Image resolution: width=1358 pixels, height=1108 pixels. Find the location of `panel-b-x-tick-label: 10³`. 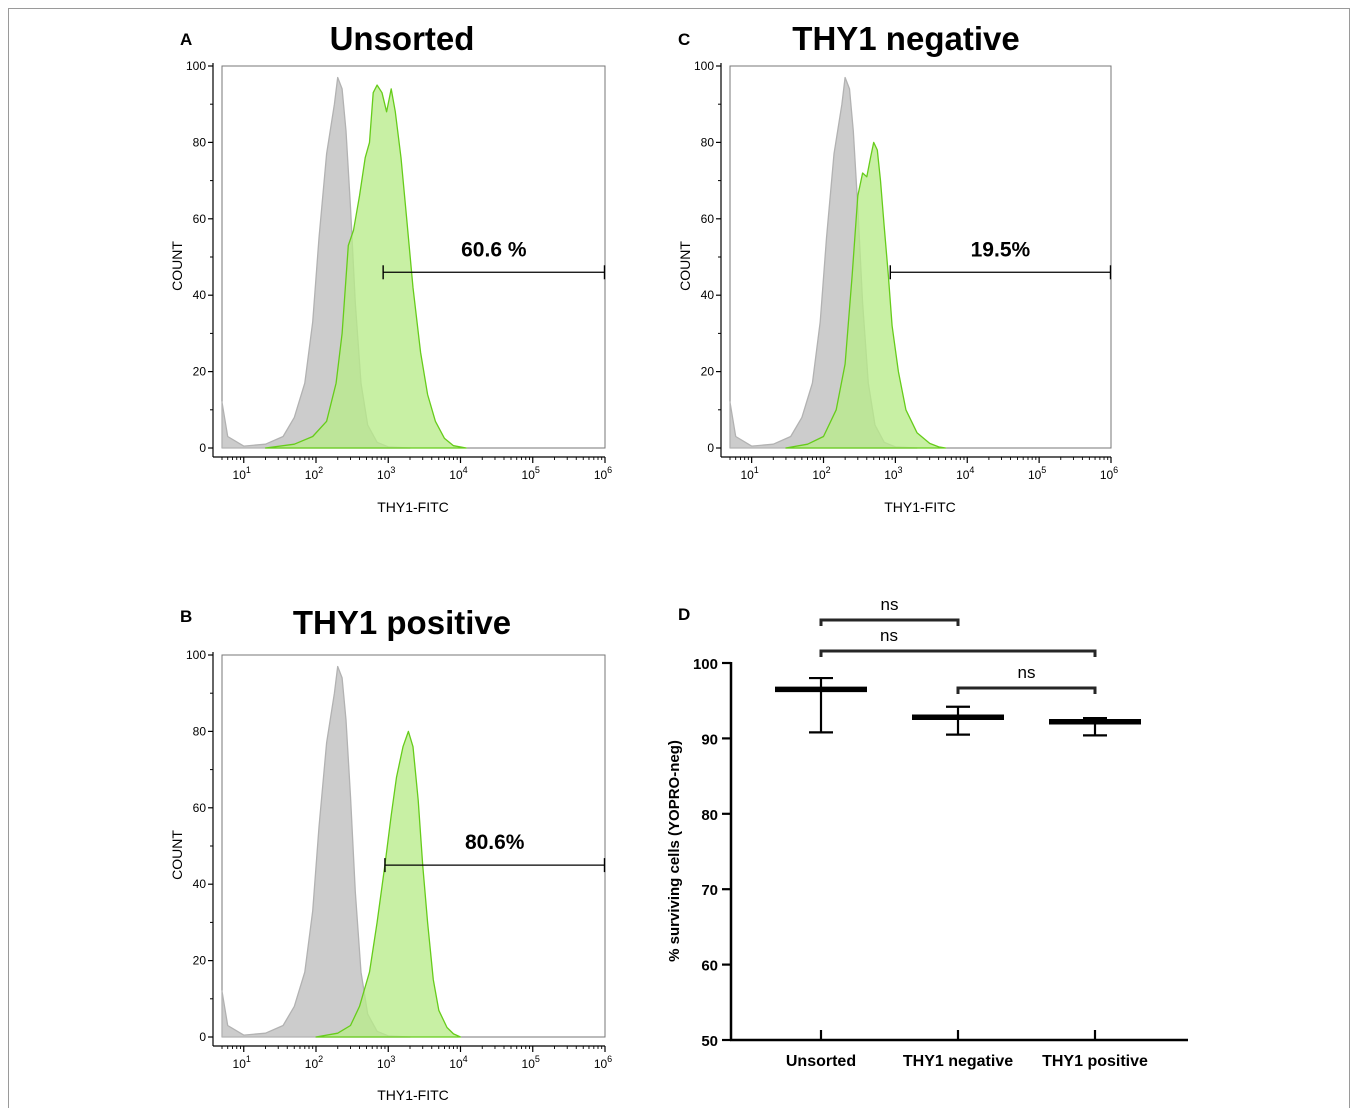

panel-b-x-tick-label: 10³ is located at coordinates (386, 1062).